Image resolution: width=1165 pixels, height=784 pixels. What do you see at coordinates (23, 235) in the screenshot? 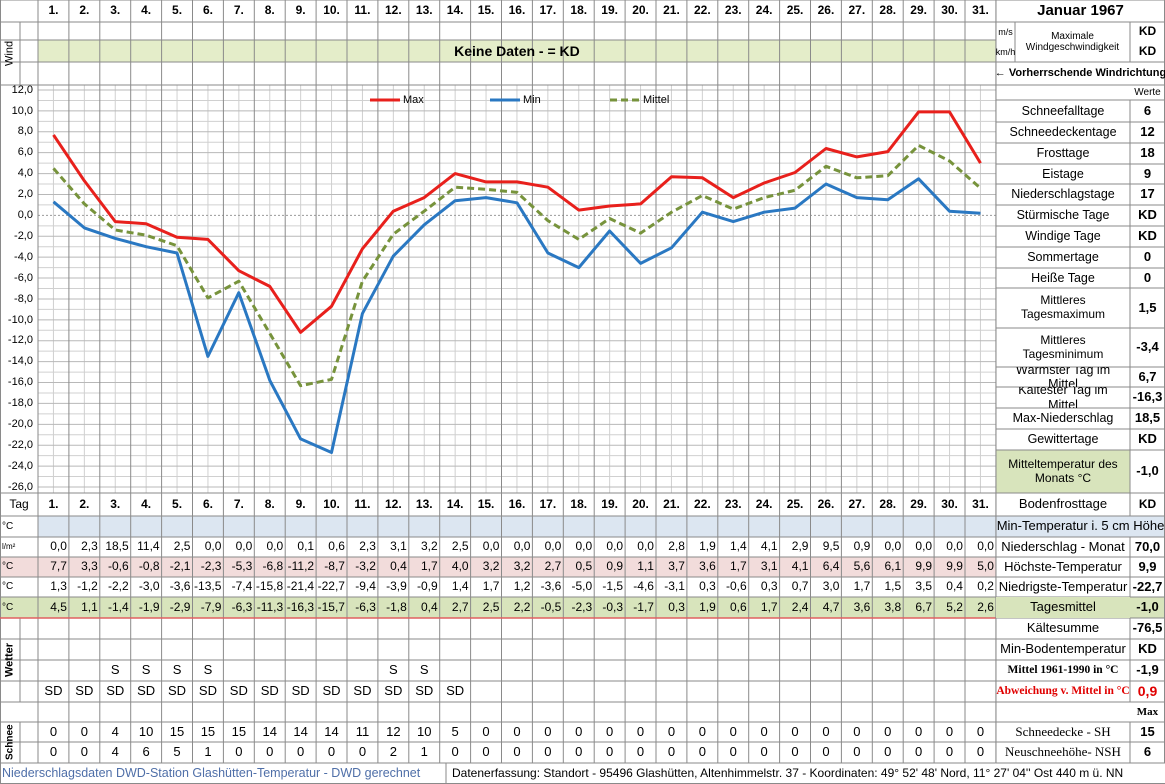
I see `y-tick-label: -2,0` at bounding box center [23, 235].